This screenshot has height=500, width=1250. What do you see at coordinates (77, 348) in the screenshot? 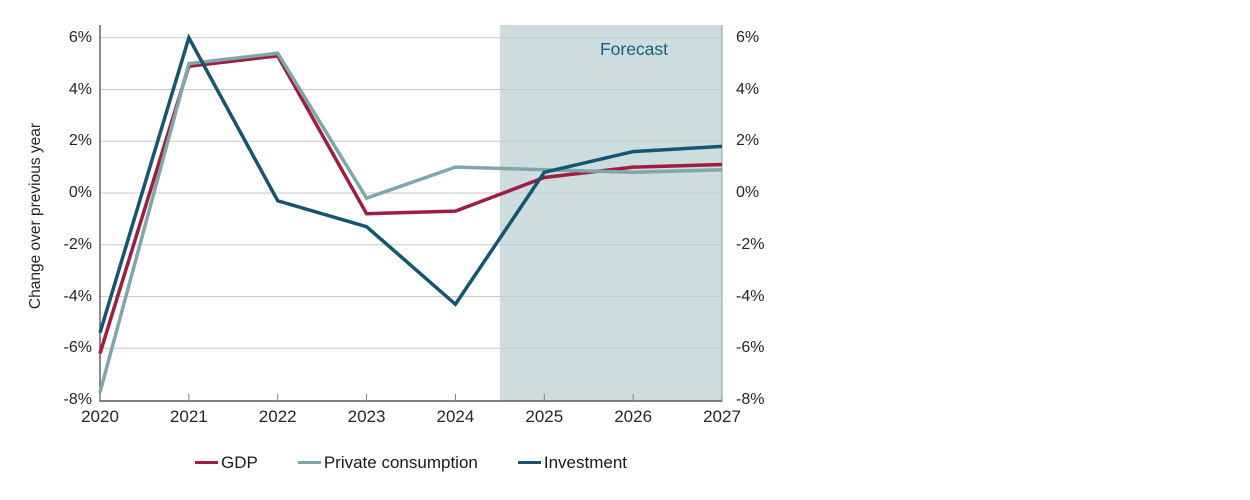
I see `y-tick-label-left: -6%` at bounding box center [77, 348].